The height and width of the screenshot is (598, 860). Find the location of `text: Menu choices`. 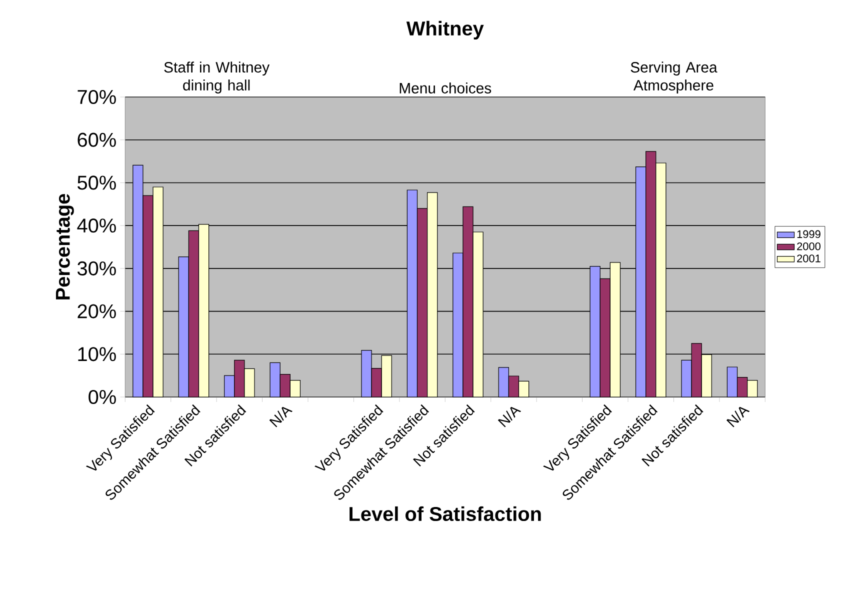

text: Menu choices is located at coordinates (446, 88).